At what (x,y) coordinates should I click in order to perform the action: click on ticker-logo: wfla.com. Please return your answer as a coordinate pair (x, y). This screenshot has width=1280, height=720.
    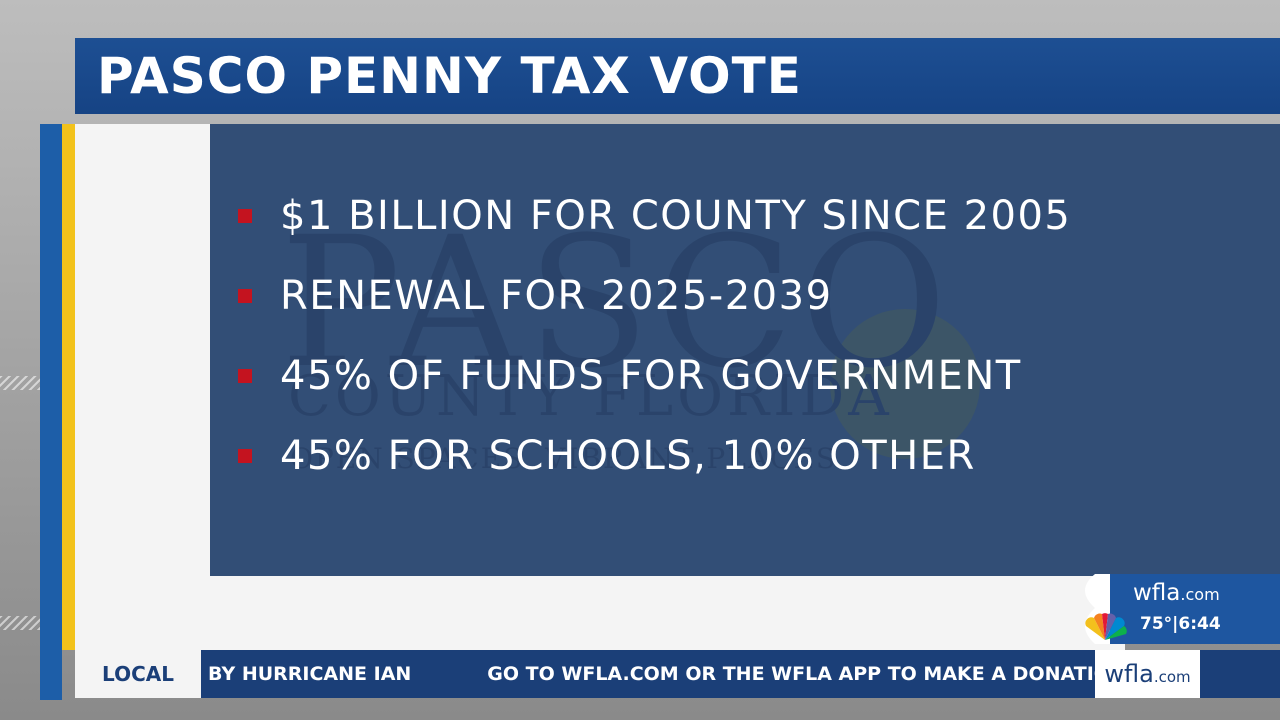
    Looking at the image, I should click on (1147, 674).